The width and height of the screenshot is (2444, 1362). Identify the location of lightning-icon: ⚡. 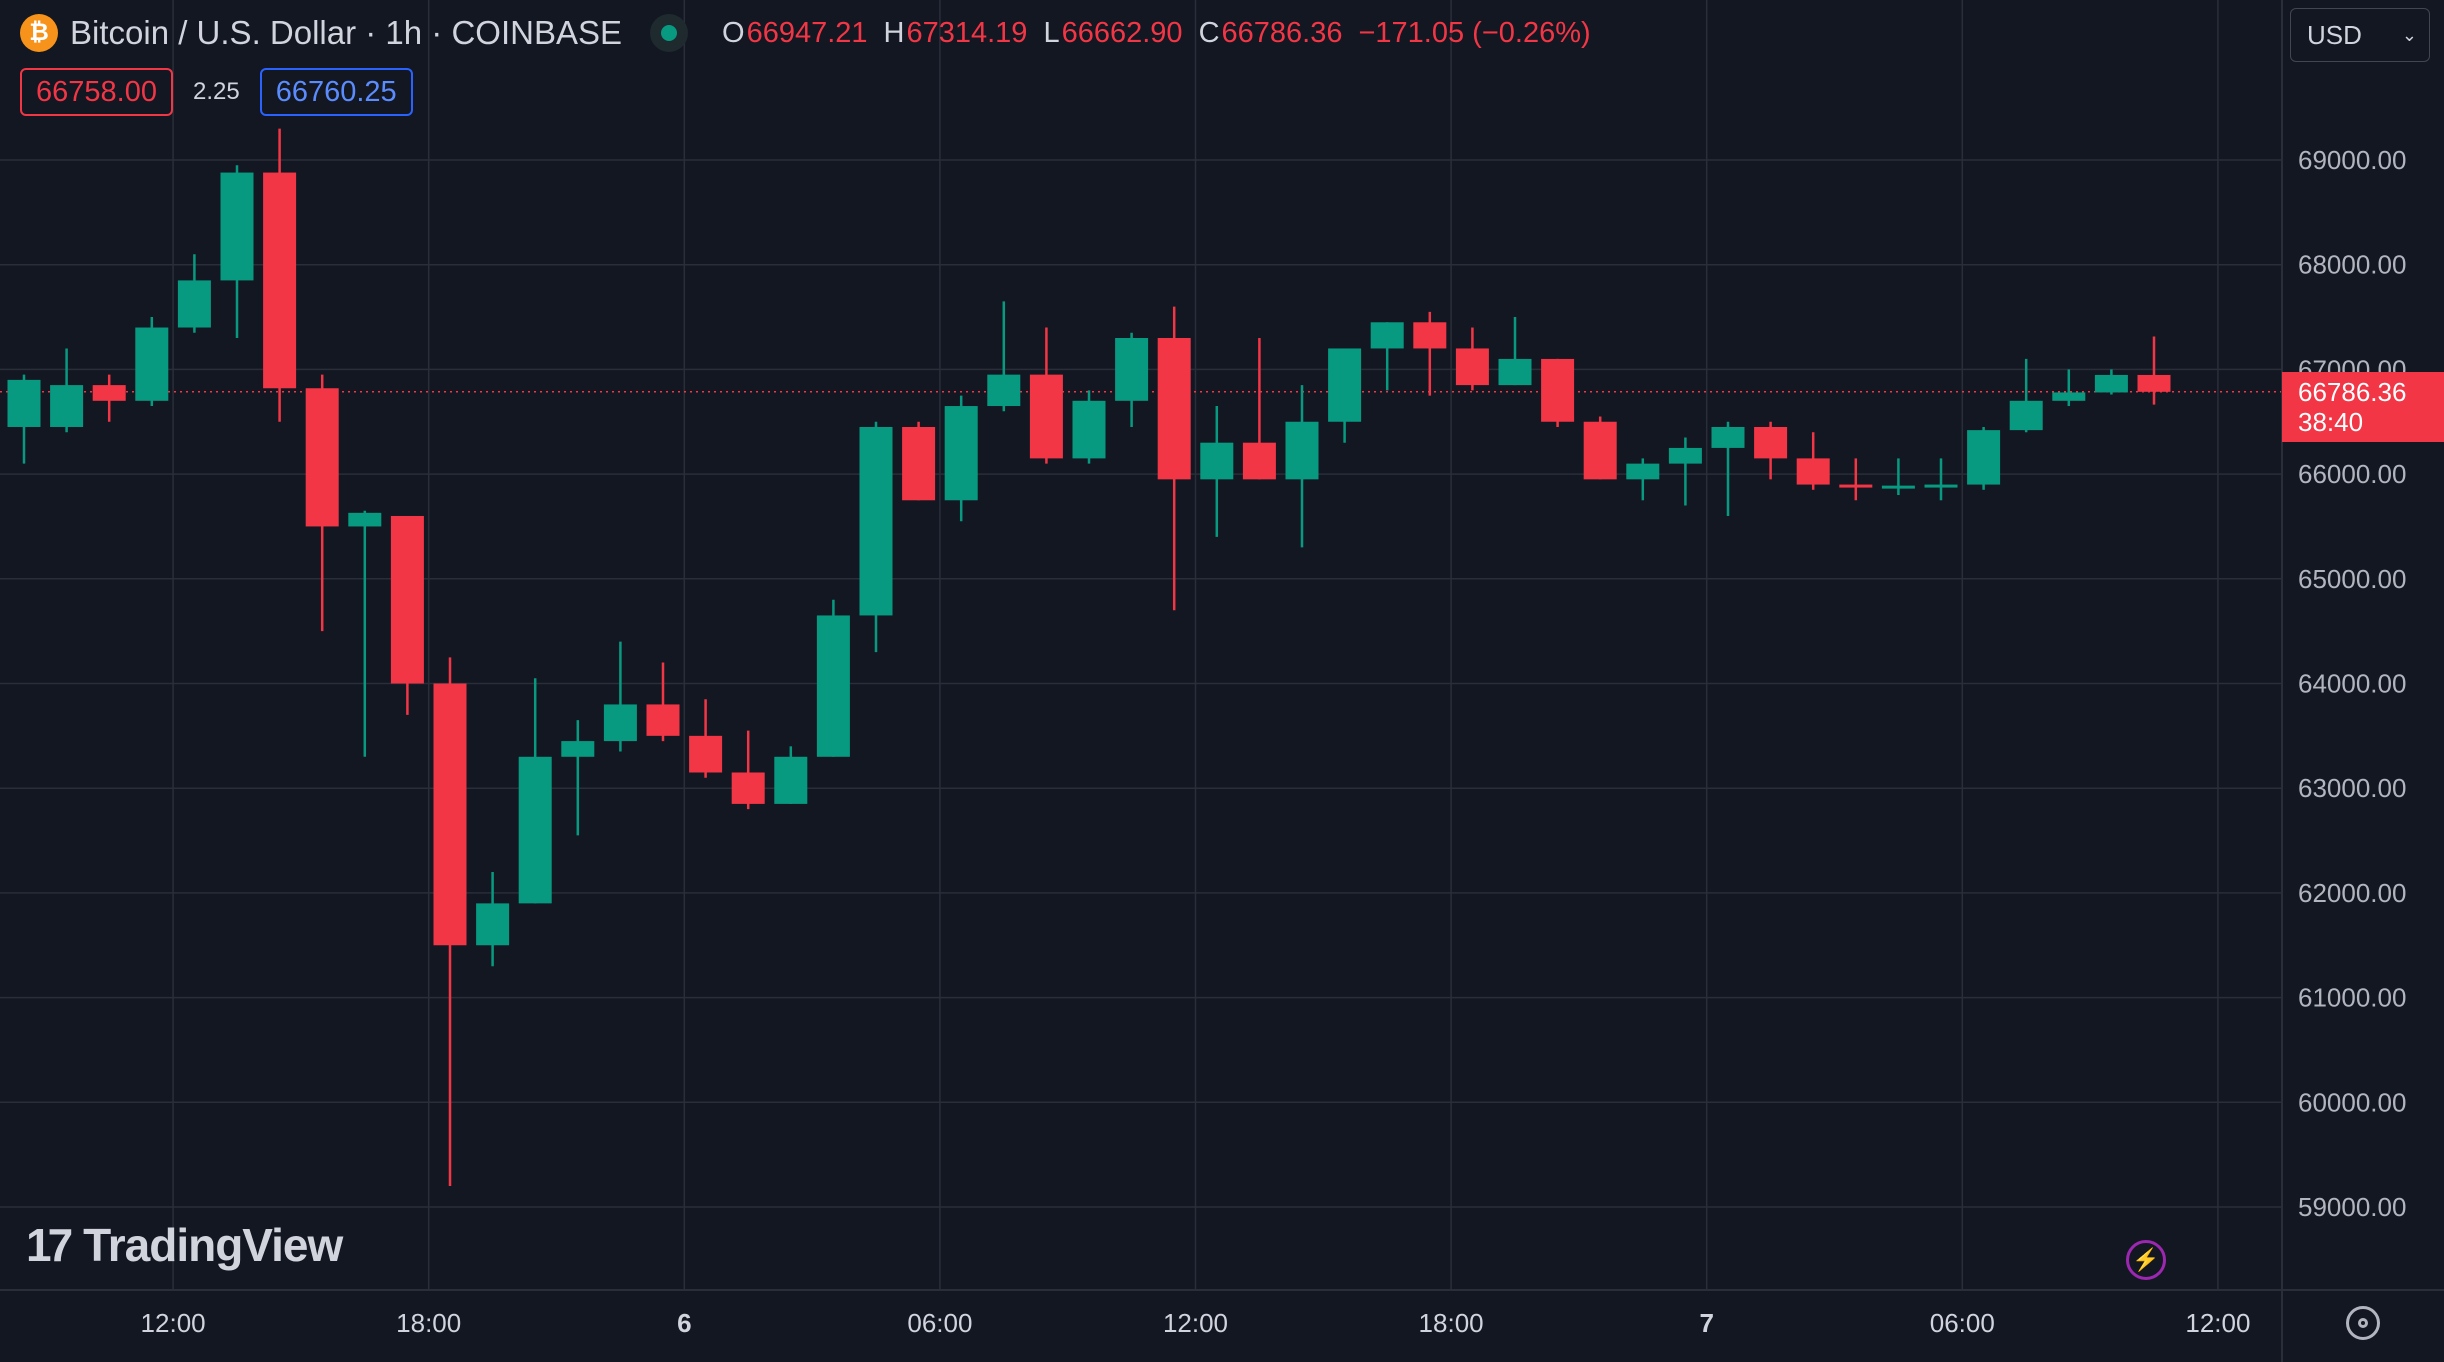
(2146, 1260).